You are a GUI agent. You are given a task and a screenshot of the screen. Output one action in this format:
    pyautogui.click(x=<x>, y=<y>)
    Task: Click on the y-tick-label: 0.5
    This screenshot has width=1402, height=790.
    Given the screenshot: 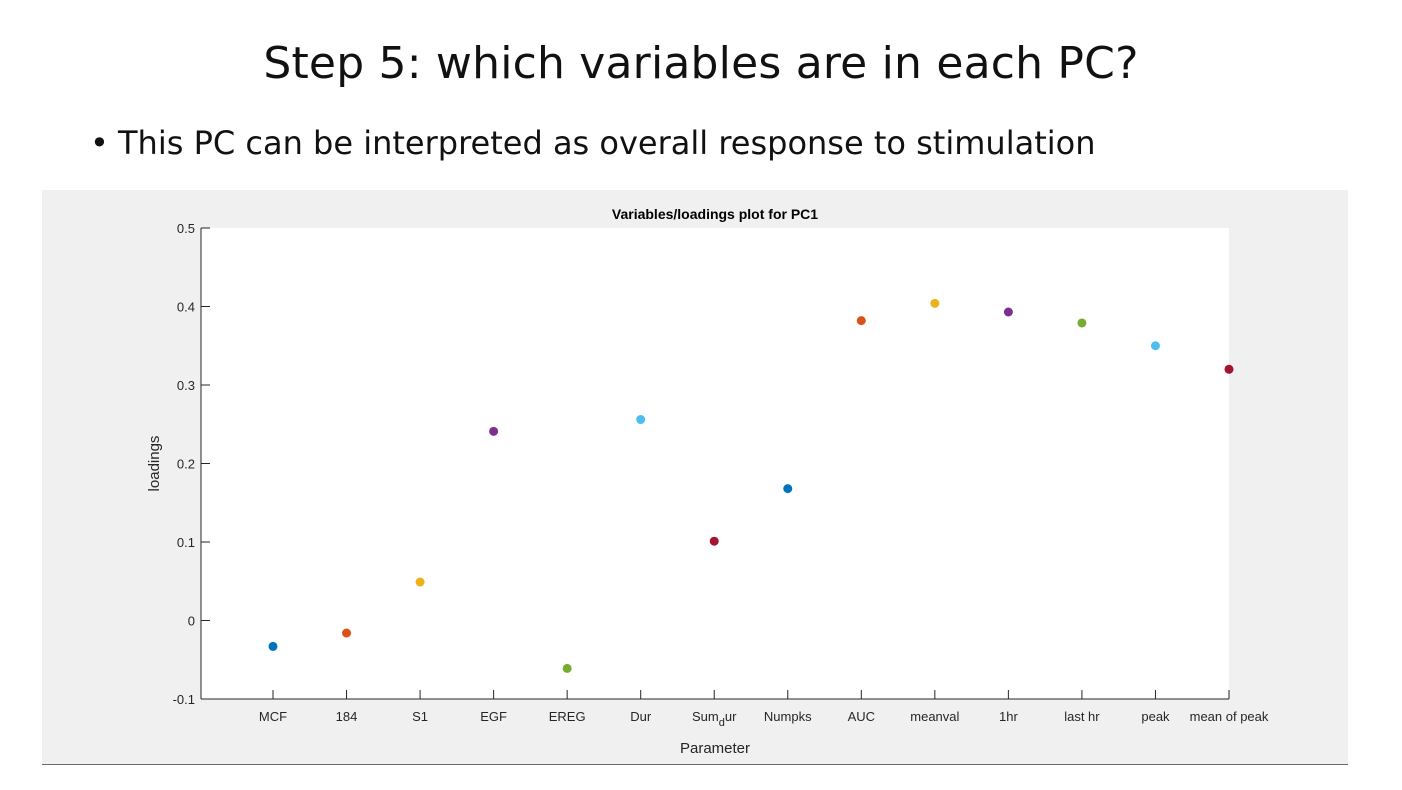 What is the action you would take?
    pyautogui.click(x=186, y=228)
    